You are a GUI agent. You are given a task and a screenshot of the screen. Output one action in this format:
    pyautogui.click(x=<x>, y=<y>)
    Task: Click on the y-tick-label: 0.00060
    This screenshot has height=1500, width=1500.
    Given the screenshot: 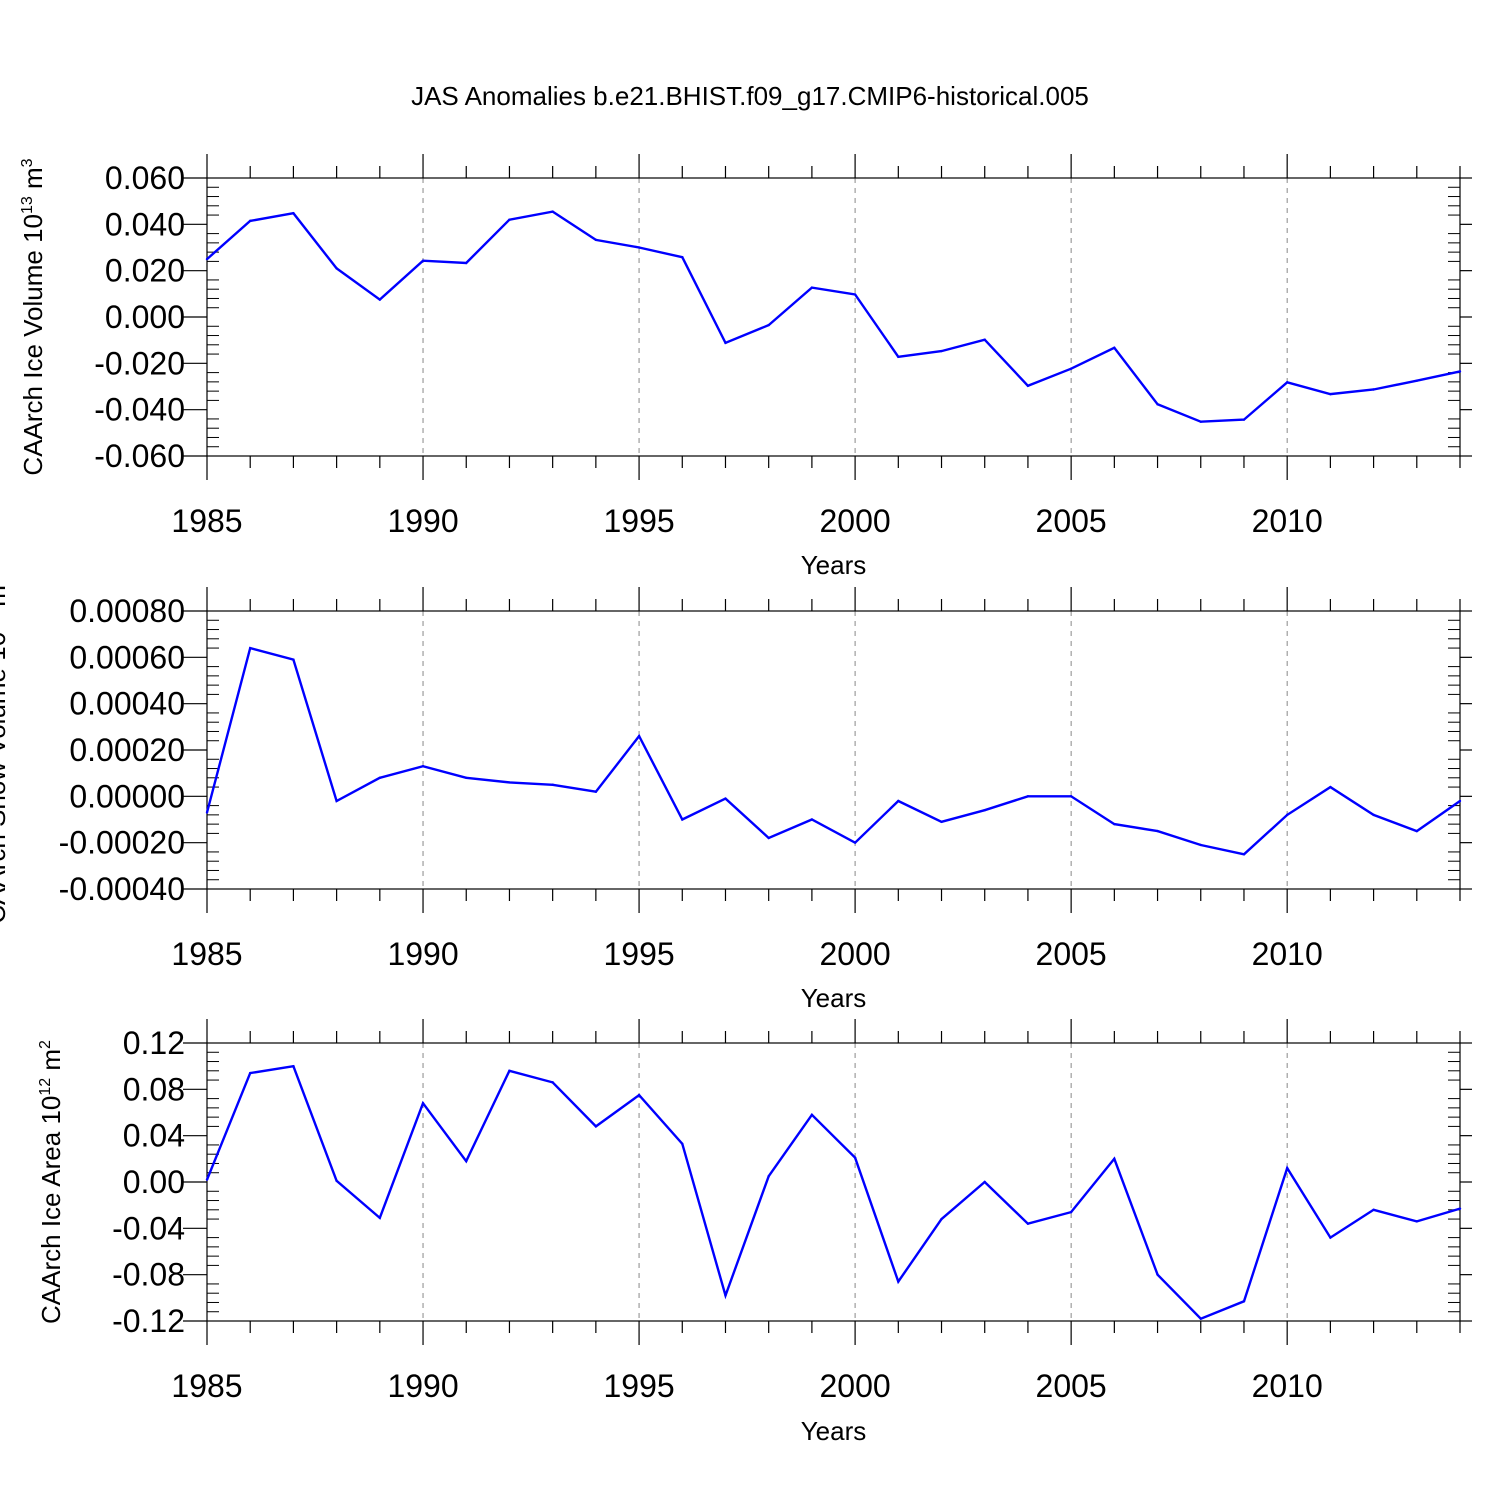 What is the action you would take?
    pyautogui.click(x=127, y=657)
    